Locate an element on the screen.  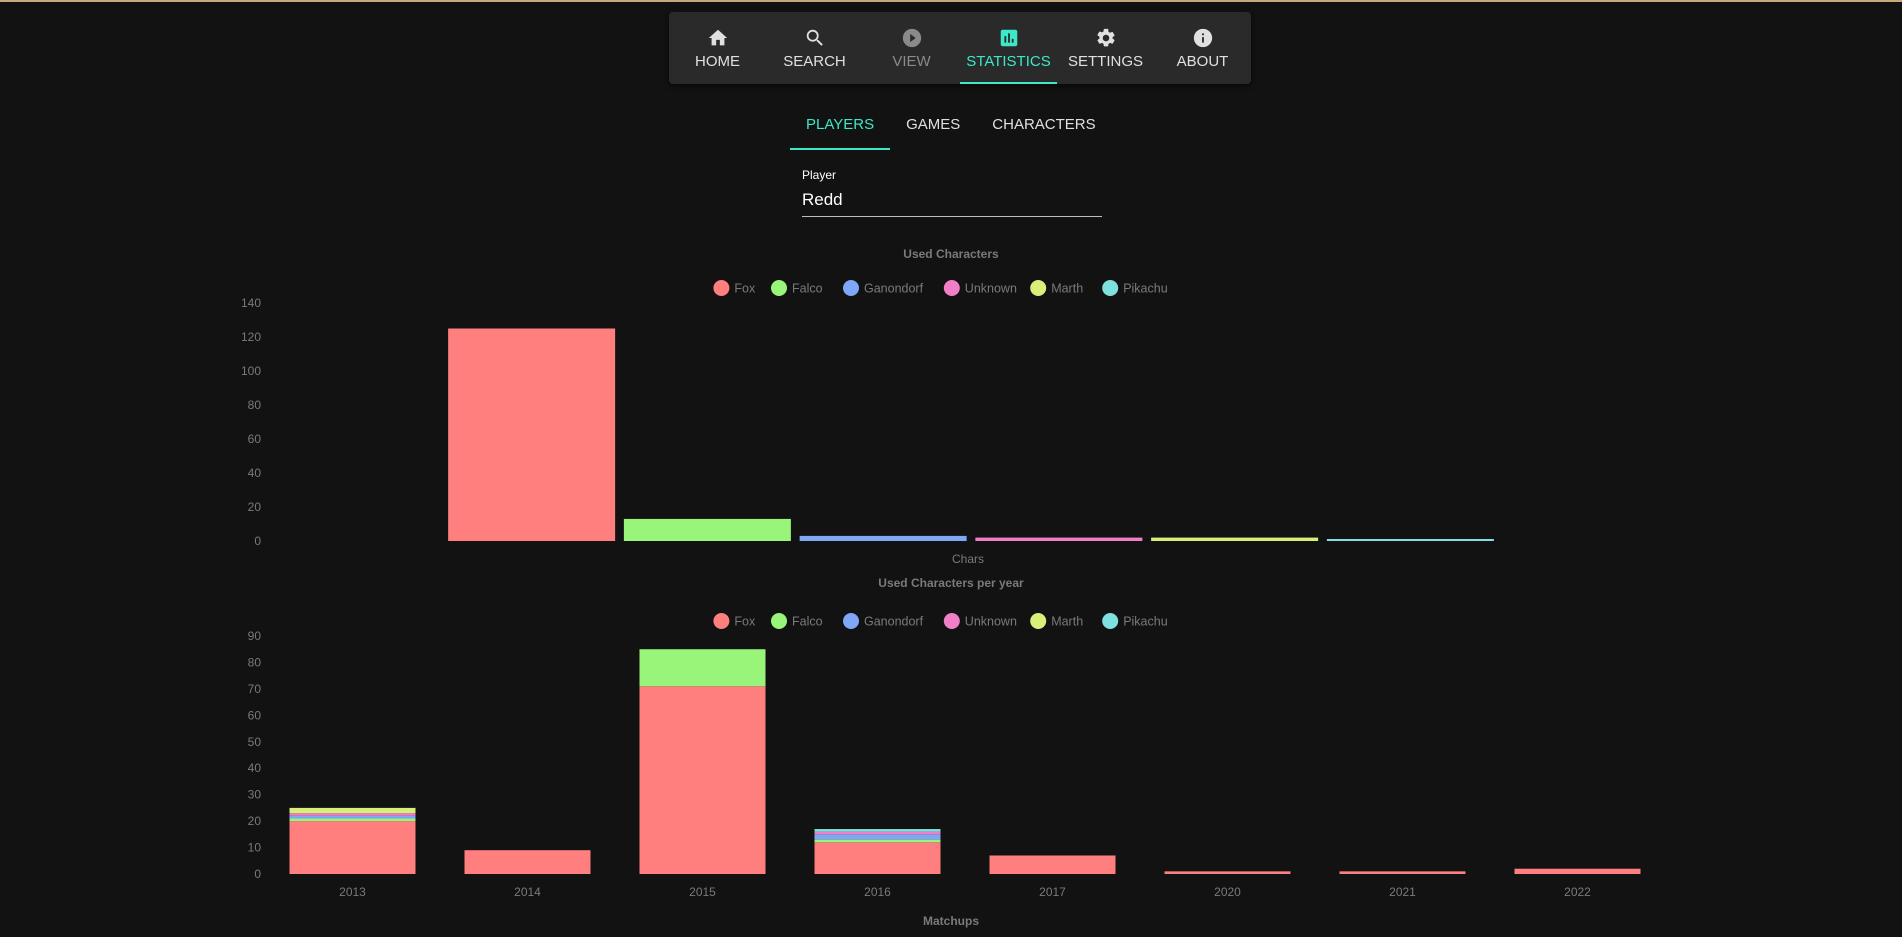
legend-label: Falco is located at coordinates (807, 289).